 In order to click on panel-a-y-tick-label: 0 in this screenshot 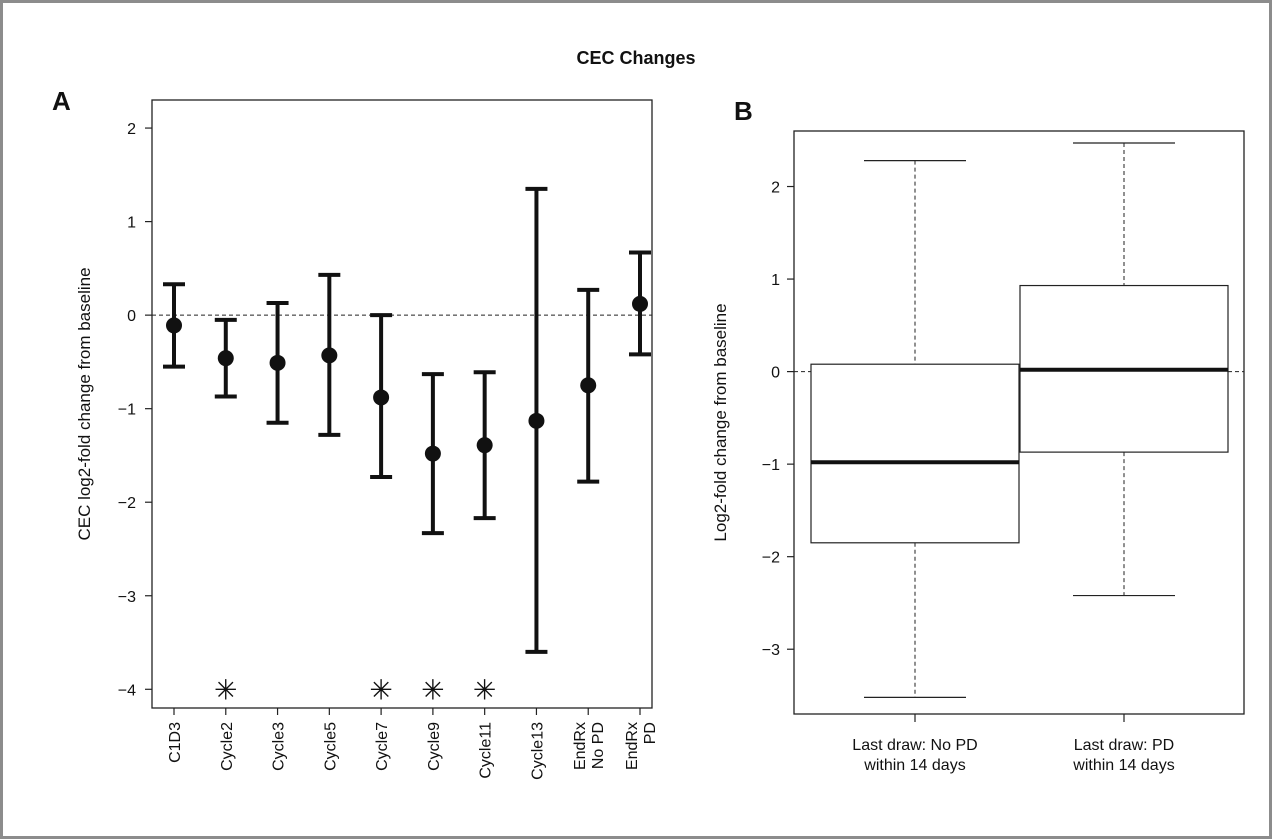, I will do `click(131, 316)`.